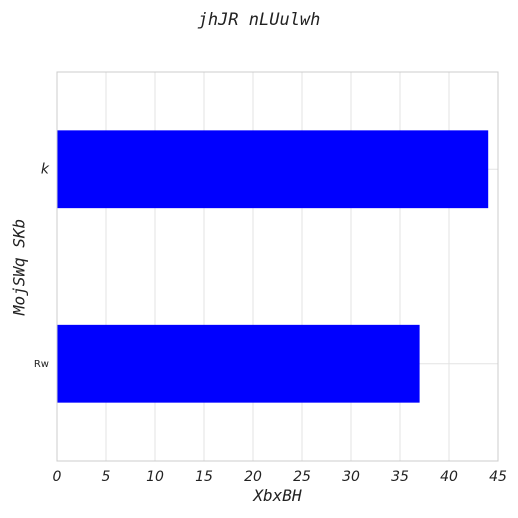  Describe the element at coordinates (302, 477) in the screenshot. I see `x-tick-label-5: 25` at that location.